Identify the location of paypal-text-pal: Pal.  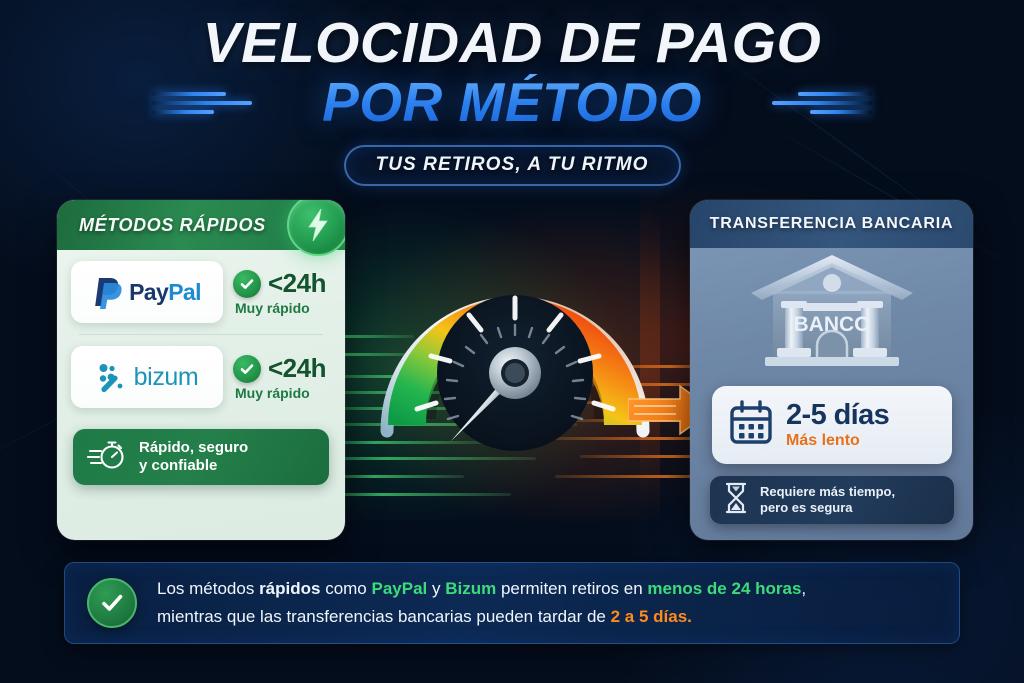
(184, 291).